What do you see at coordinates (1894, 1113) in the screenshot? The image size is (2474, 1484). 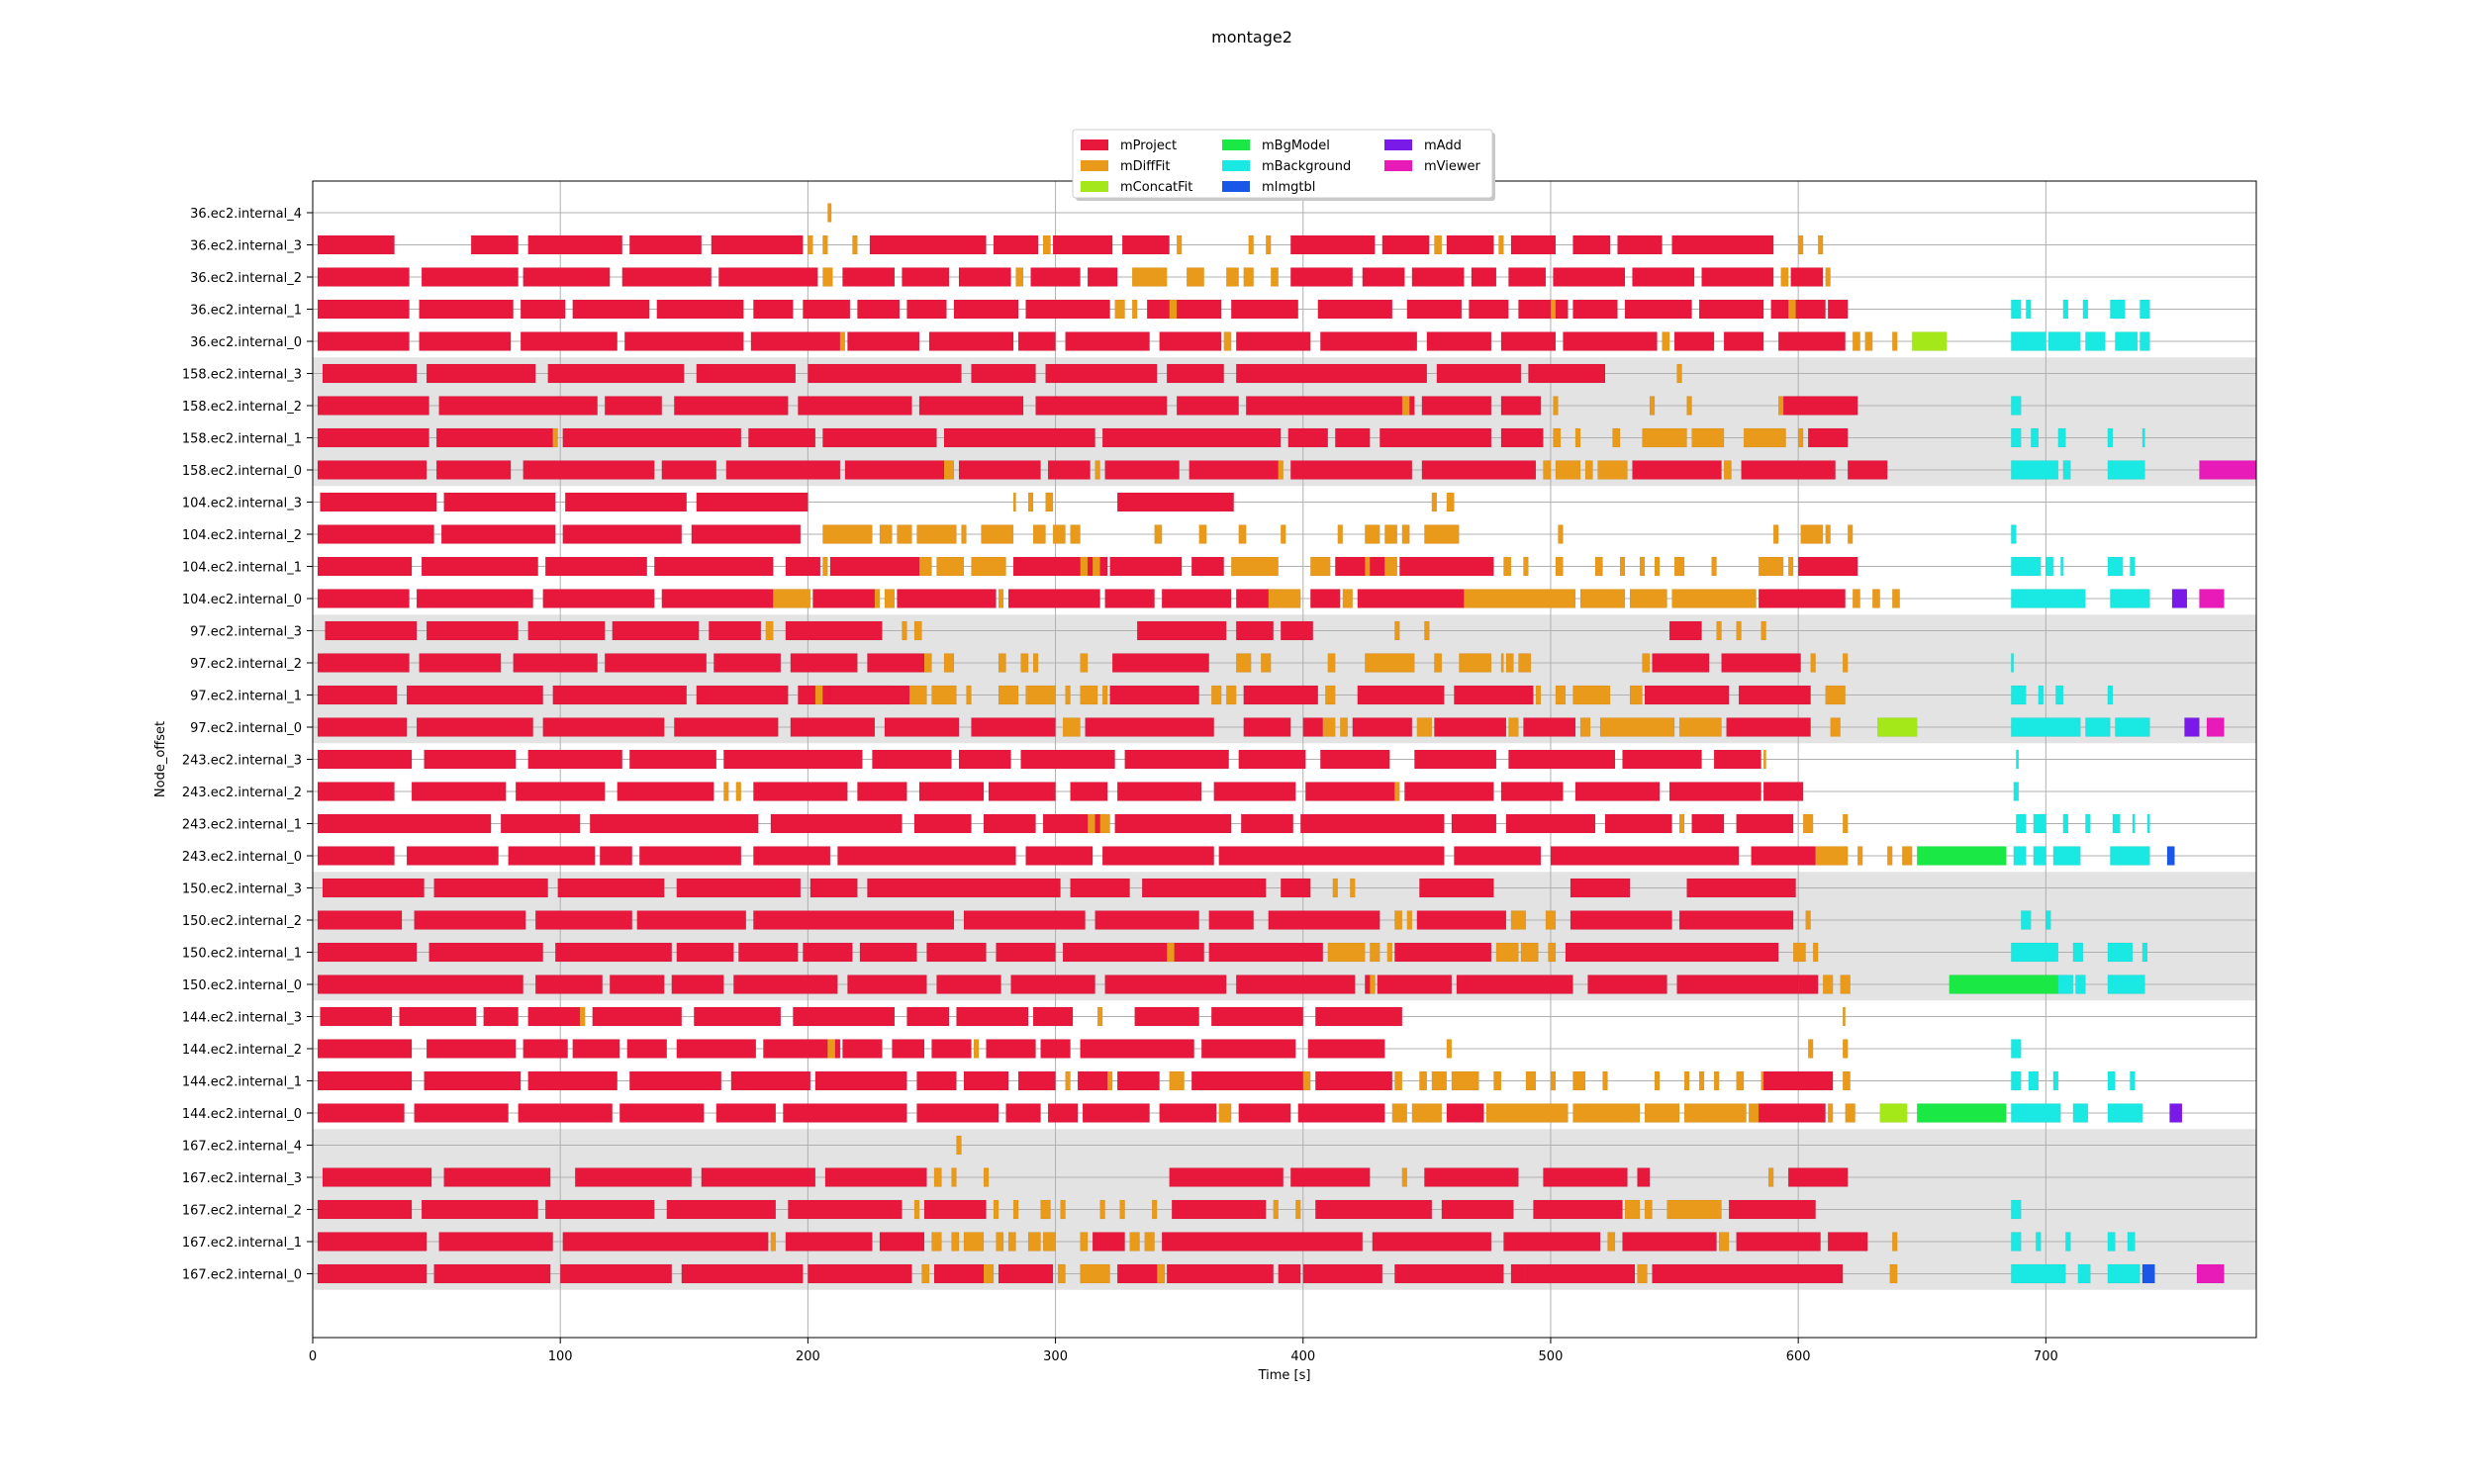 I see `task-bar-mConcatFit` at bounding box center [1894, 1113].